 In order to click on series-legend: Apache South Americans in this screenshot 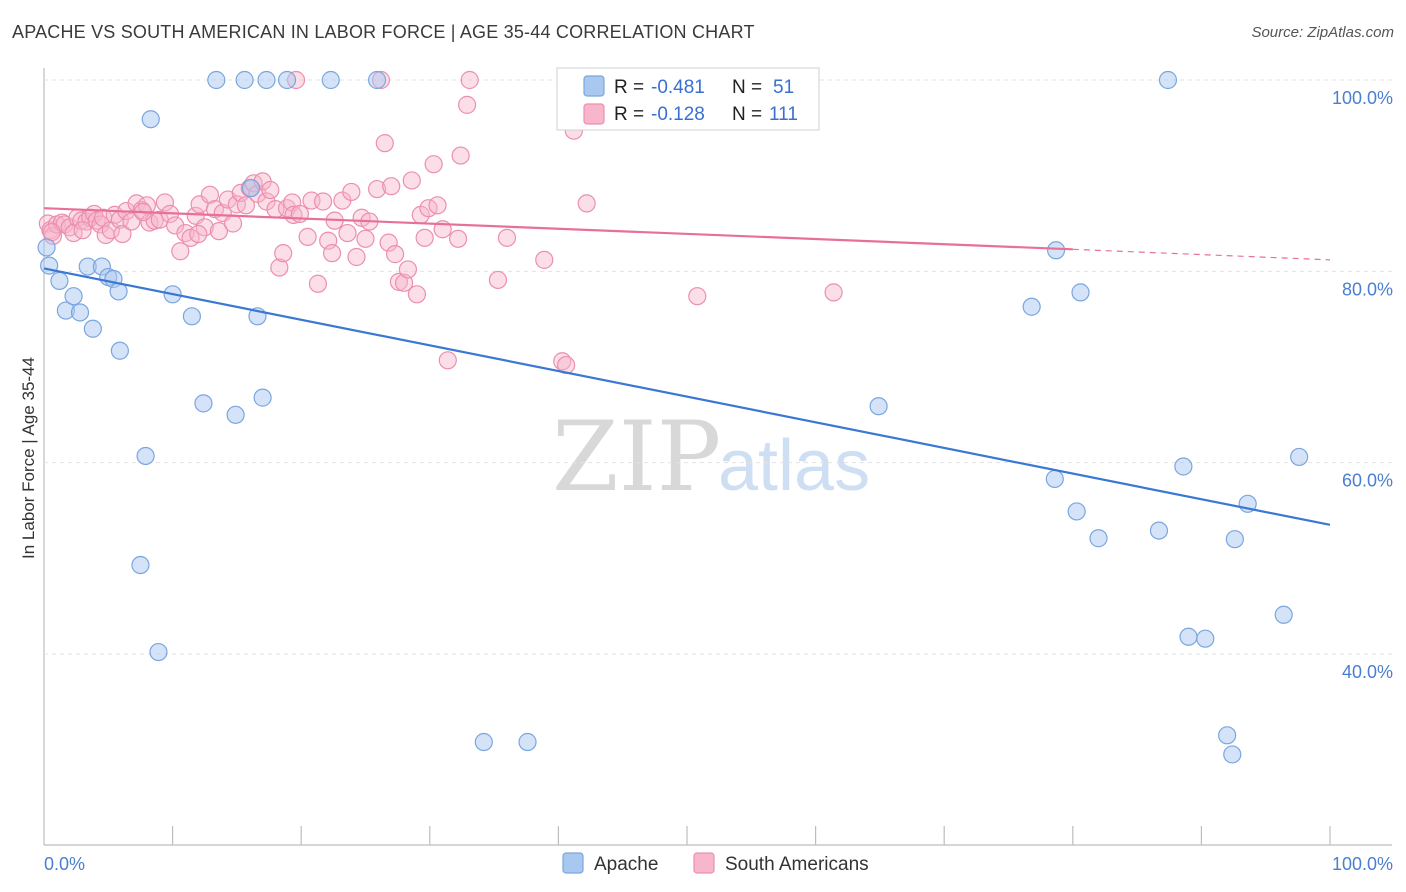, I will do `click(715, 863)`.